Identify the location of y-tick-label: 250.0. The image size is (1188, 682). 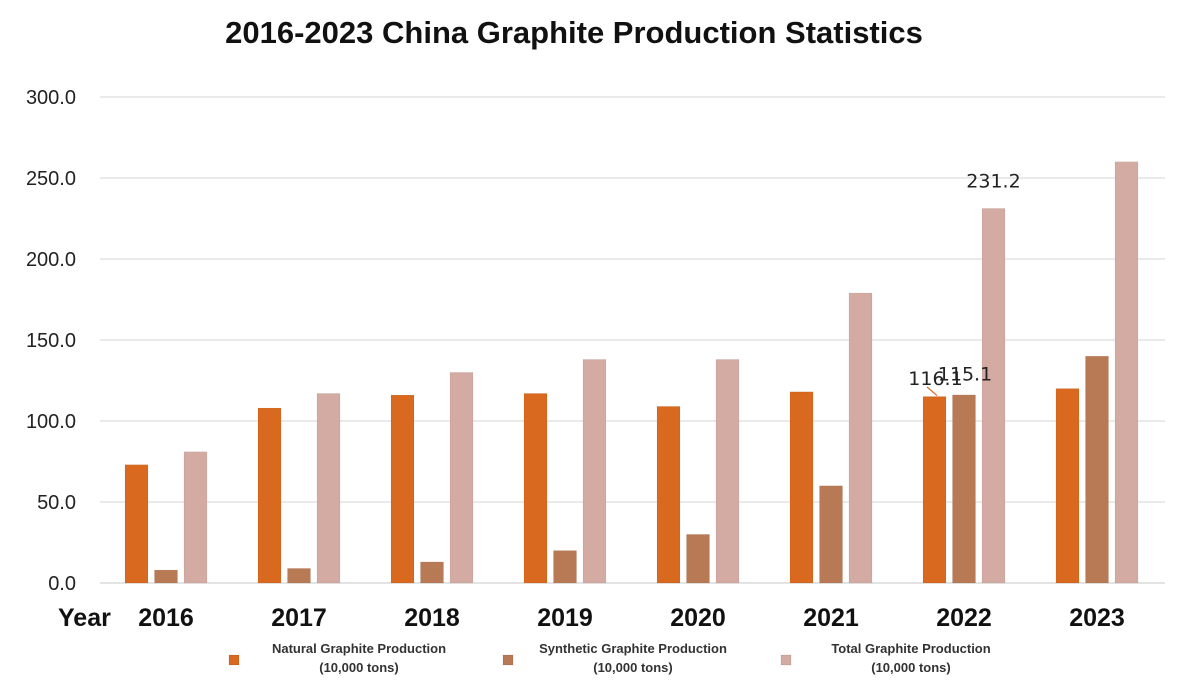
(51, 179).